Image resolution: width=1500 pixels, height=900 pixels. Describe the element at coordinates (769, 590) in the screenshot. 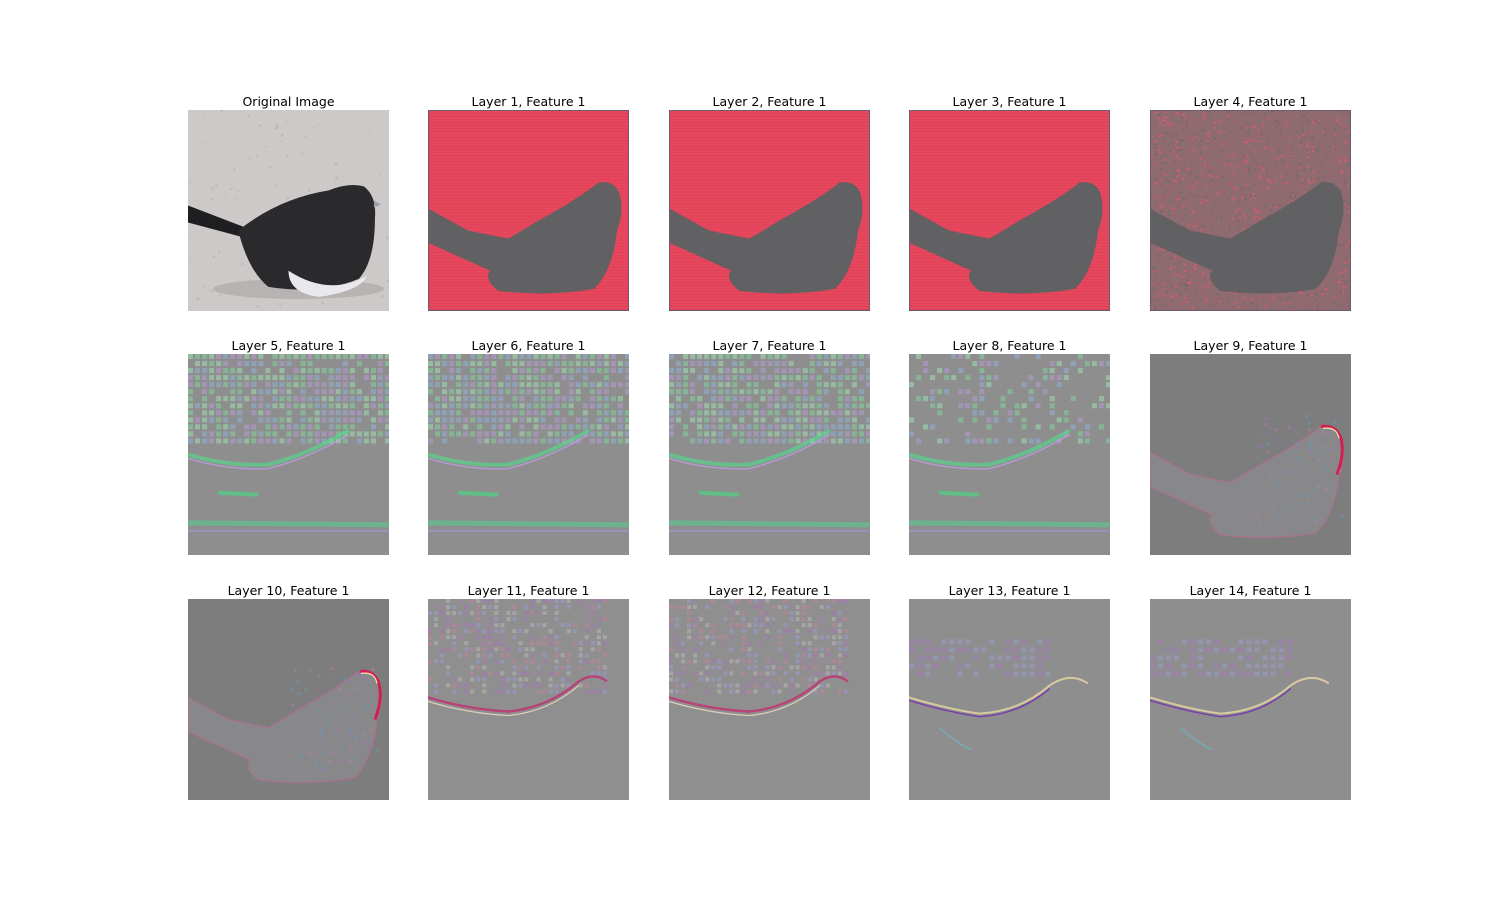

I see `panel-title: Layer 12, Feature 1` at that location.